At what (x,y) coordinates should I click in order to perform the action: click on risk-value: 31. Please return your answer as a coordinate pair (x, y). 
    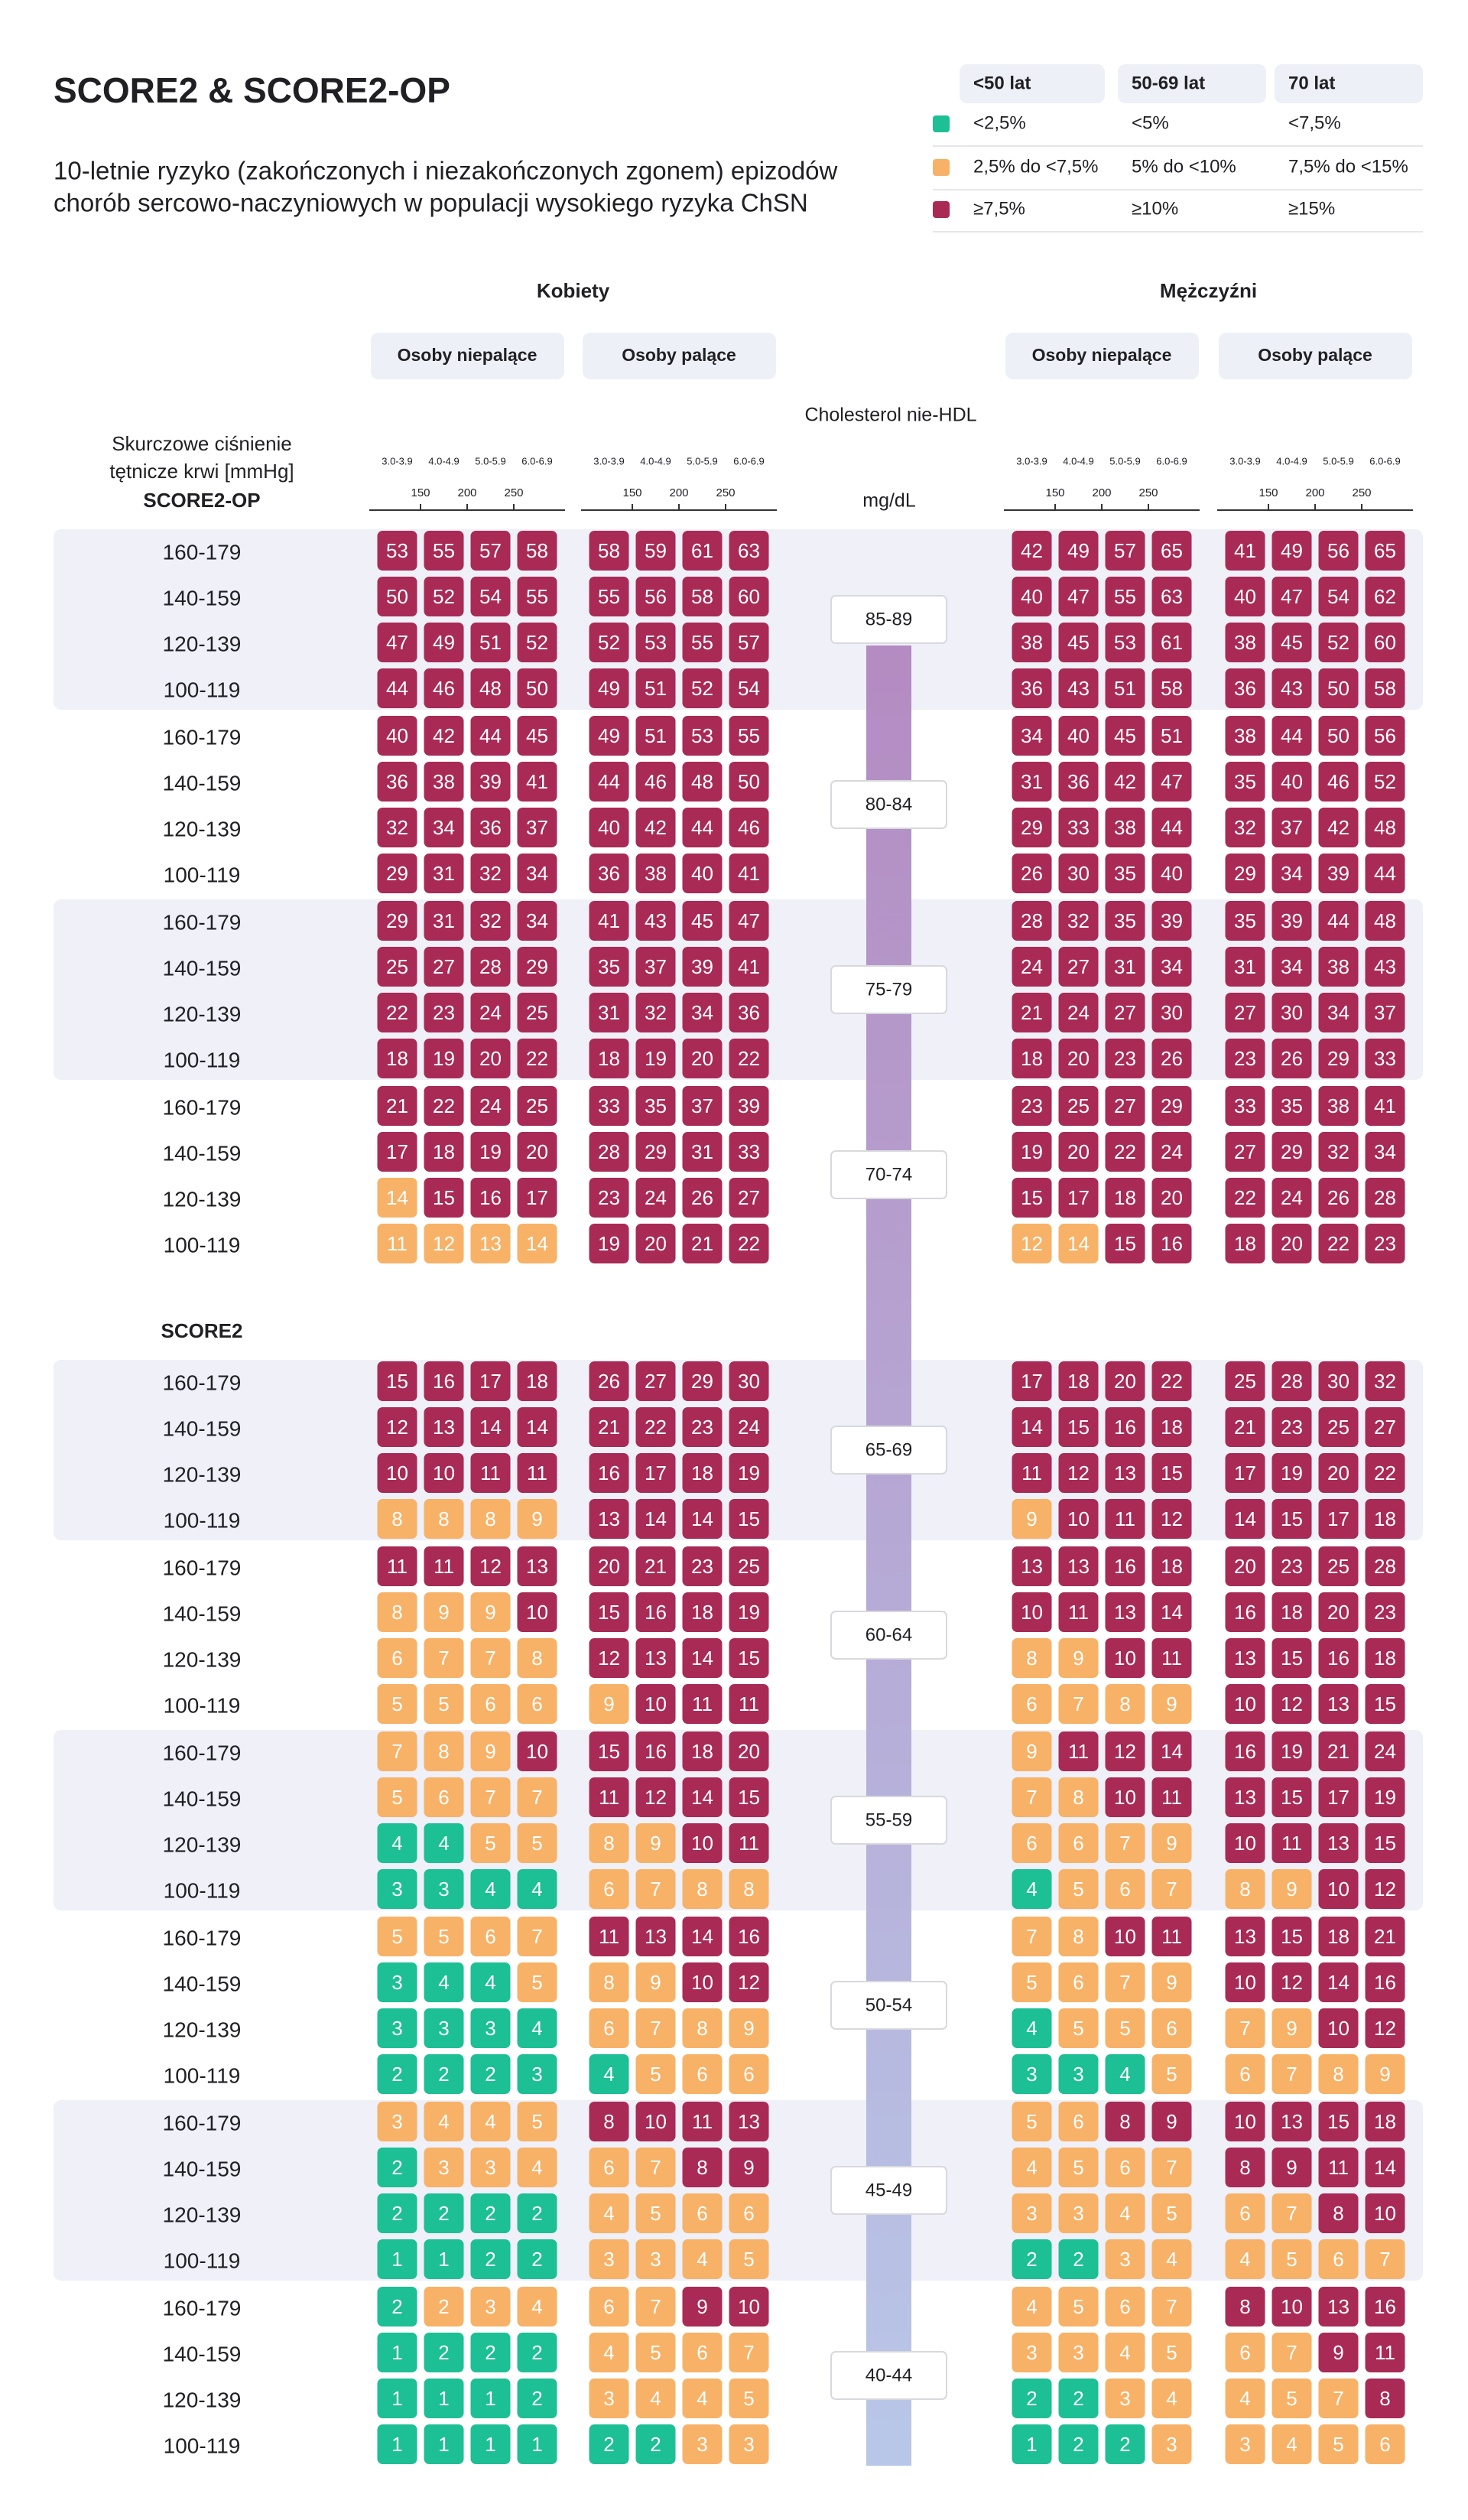
    Looking at the image, I should click on (1125, 966).